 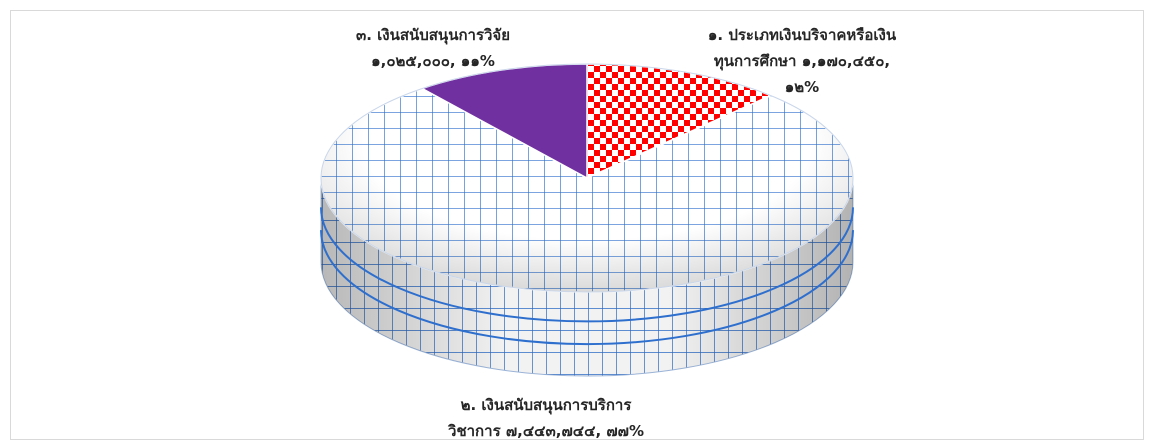 I want to click on slice2-label-line2: วิชาการ ๗,๔๔๓,๗๔๔, ๗๗%, so click(x=546, y=431).